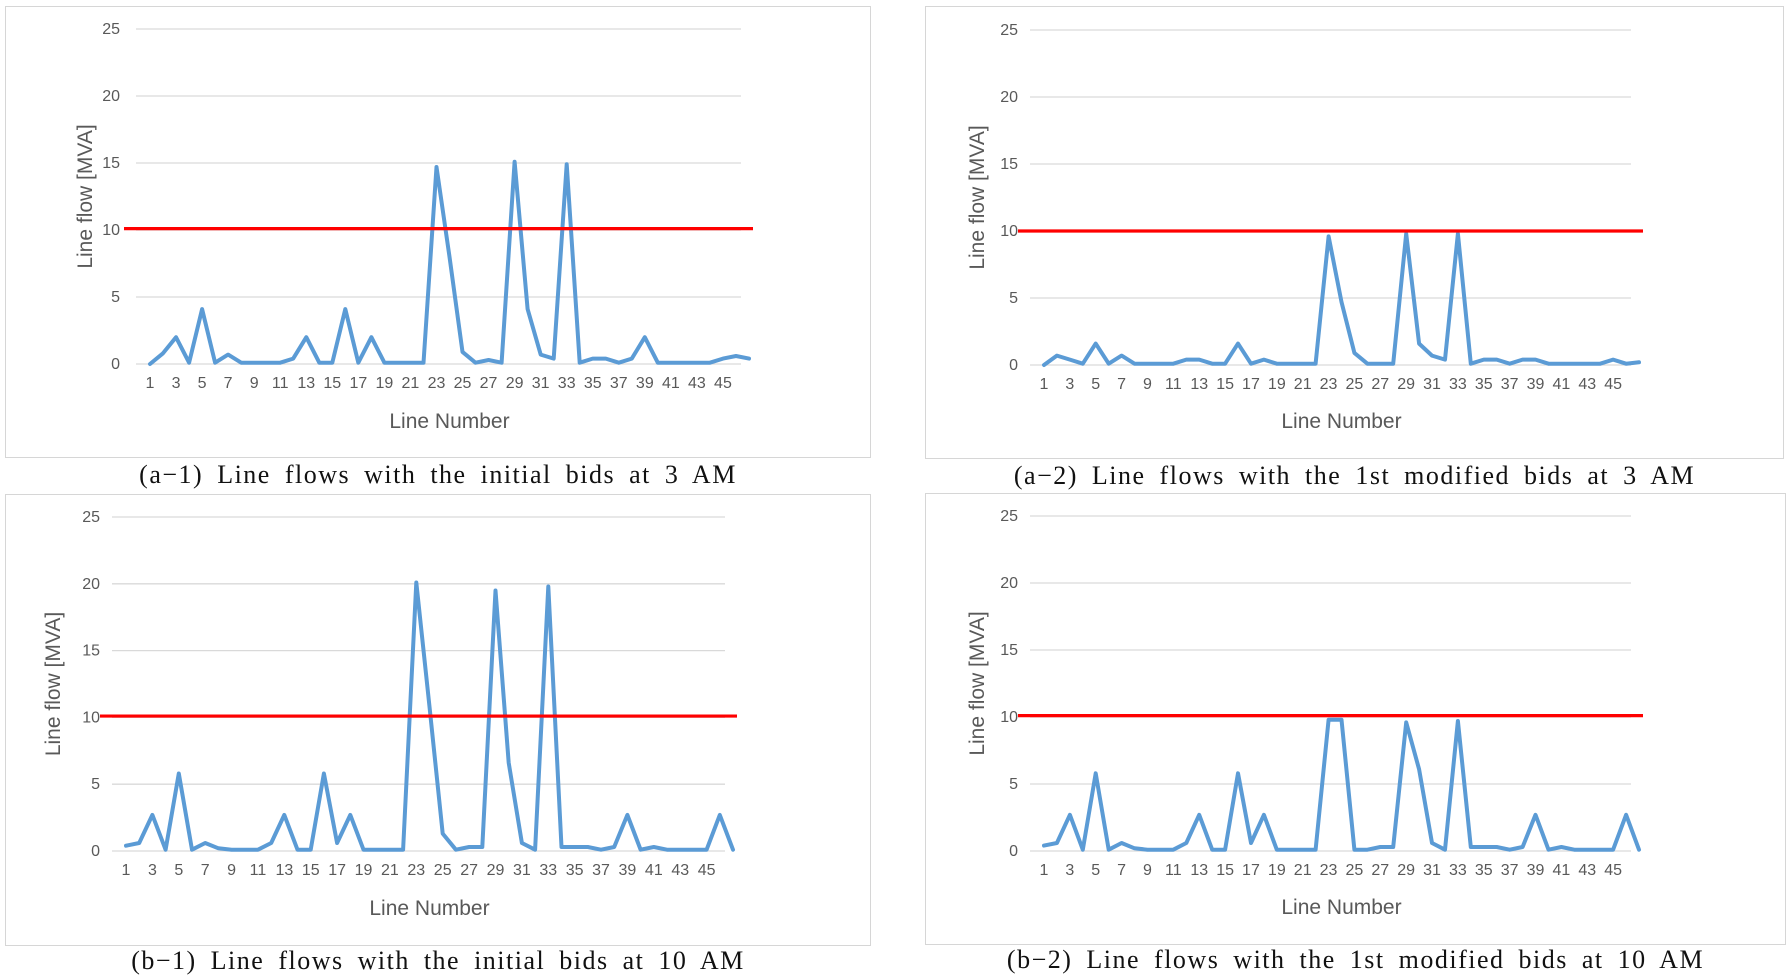  What do you see at coordinates (1013, 851) in the screenshot?
I see `y-tick-label: 0` at bounding box center [1013, 851].